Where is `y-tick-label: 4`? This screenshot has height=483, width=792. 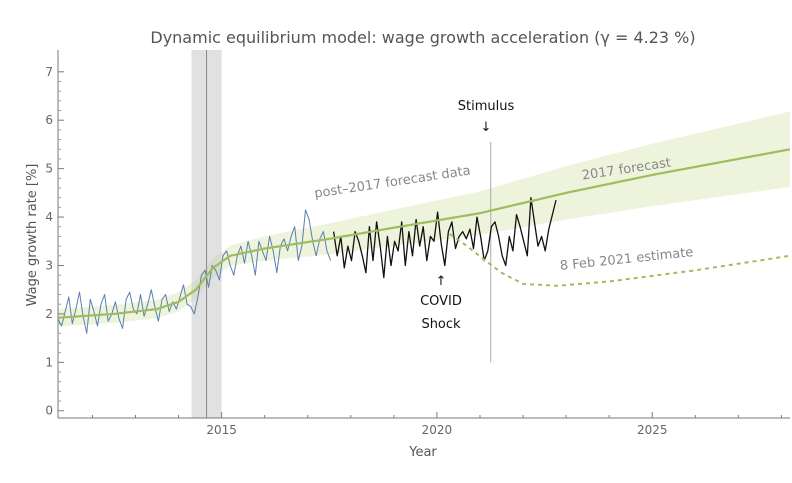
y-tick-label: 4 is located at coordinates (49, 217).